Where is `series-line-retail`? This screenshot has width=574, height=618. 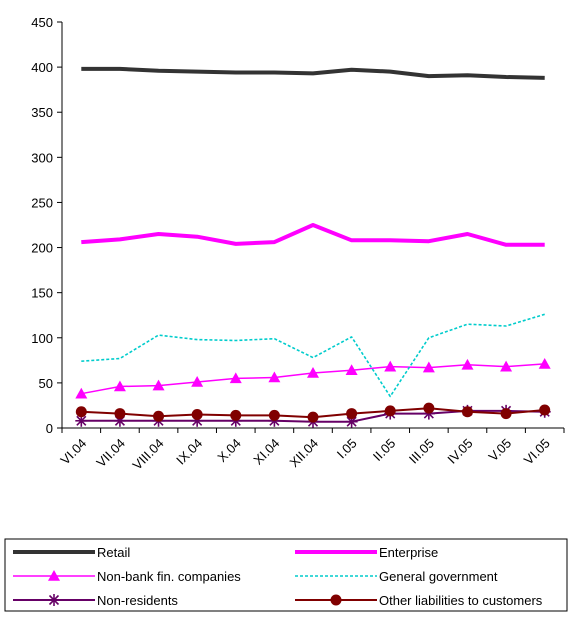
series-line-retail is located at coordinates (313, 73).